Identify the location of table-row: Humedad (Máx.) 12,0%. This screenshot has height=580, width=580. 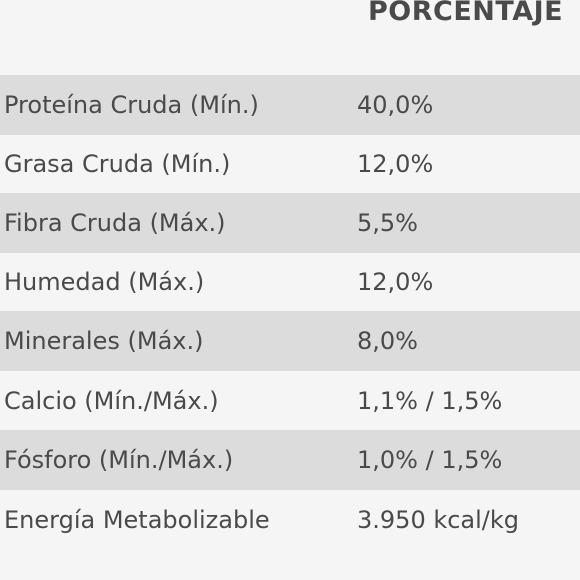
(290, 282).